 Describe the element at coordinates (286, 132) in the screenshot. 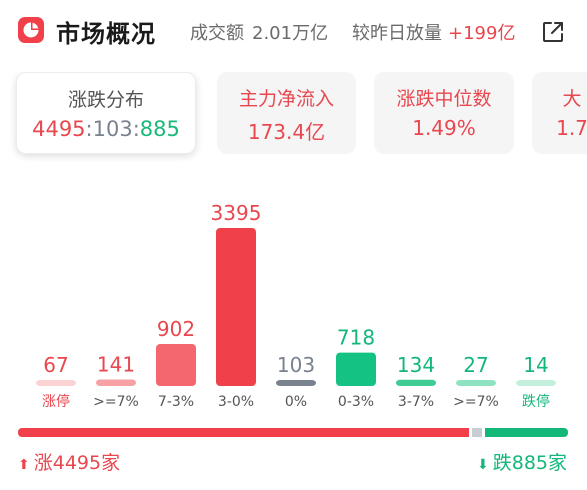

I see `card-value: 173.4亿` at that location.